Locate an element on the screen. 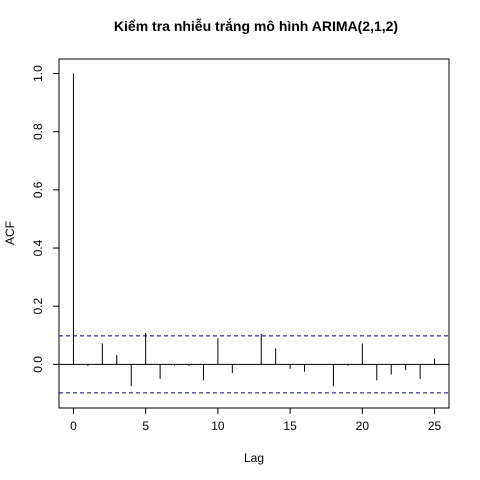  x-tick-label-20: 20 is located at coordinates (363, 426).